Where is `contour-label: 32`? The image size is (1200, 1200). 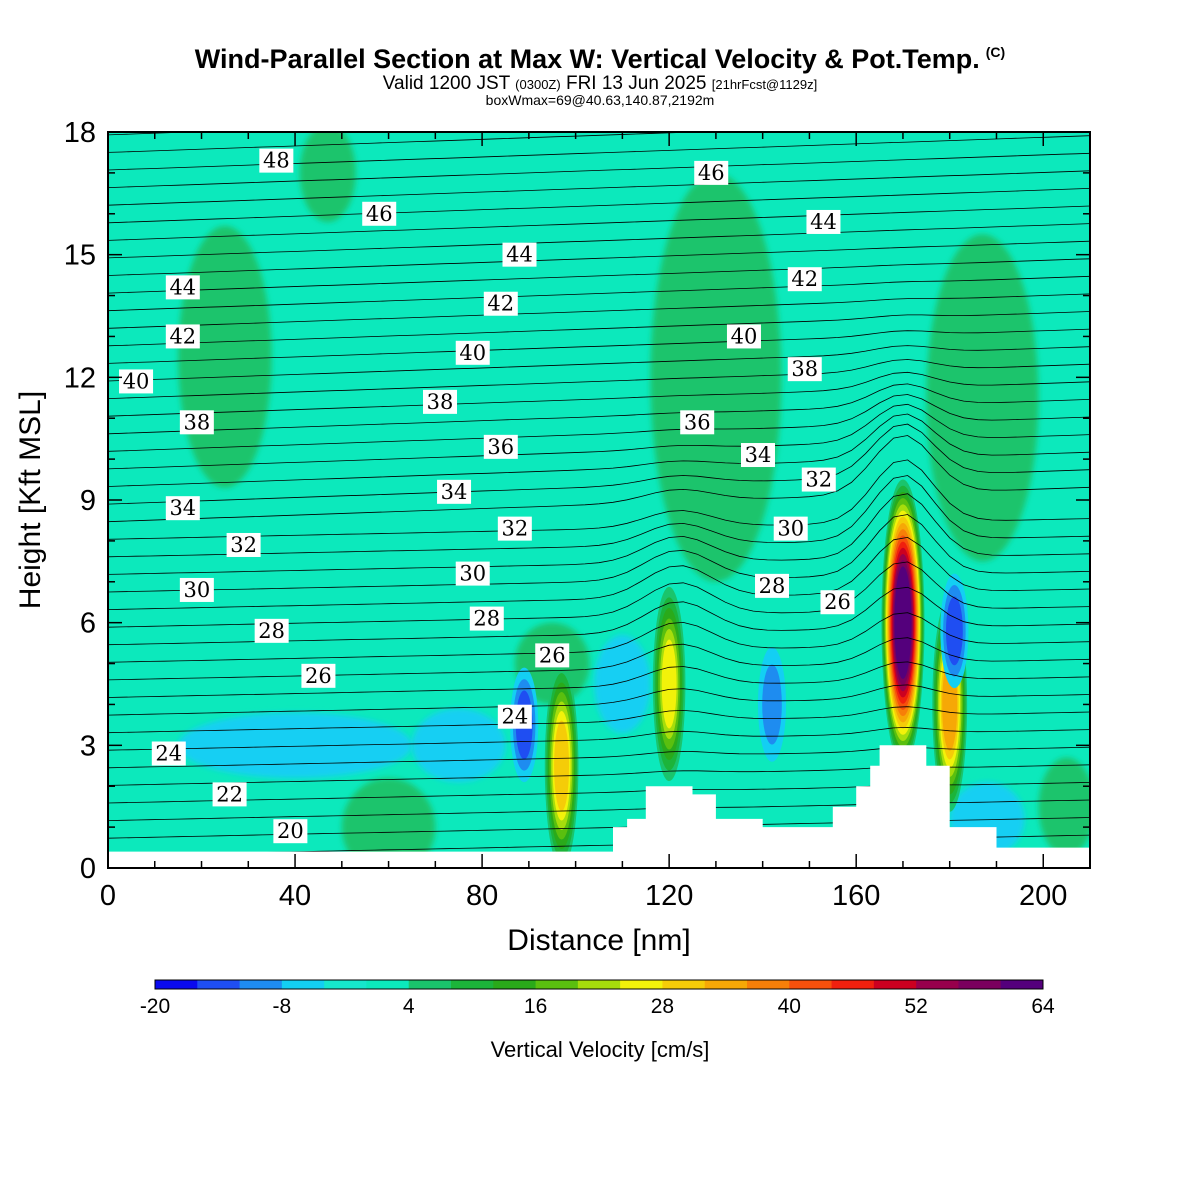
contour-label: 32 is located at coordinates (243, 545).